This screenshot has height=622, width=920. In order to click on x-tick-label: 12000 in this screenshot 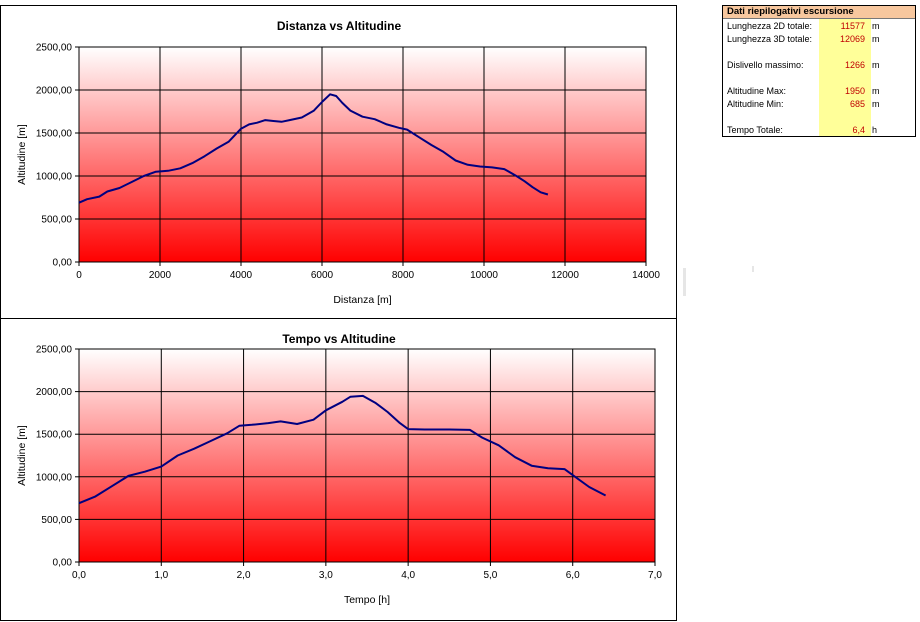, I will do `click(565, 275)`.